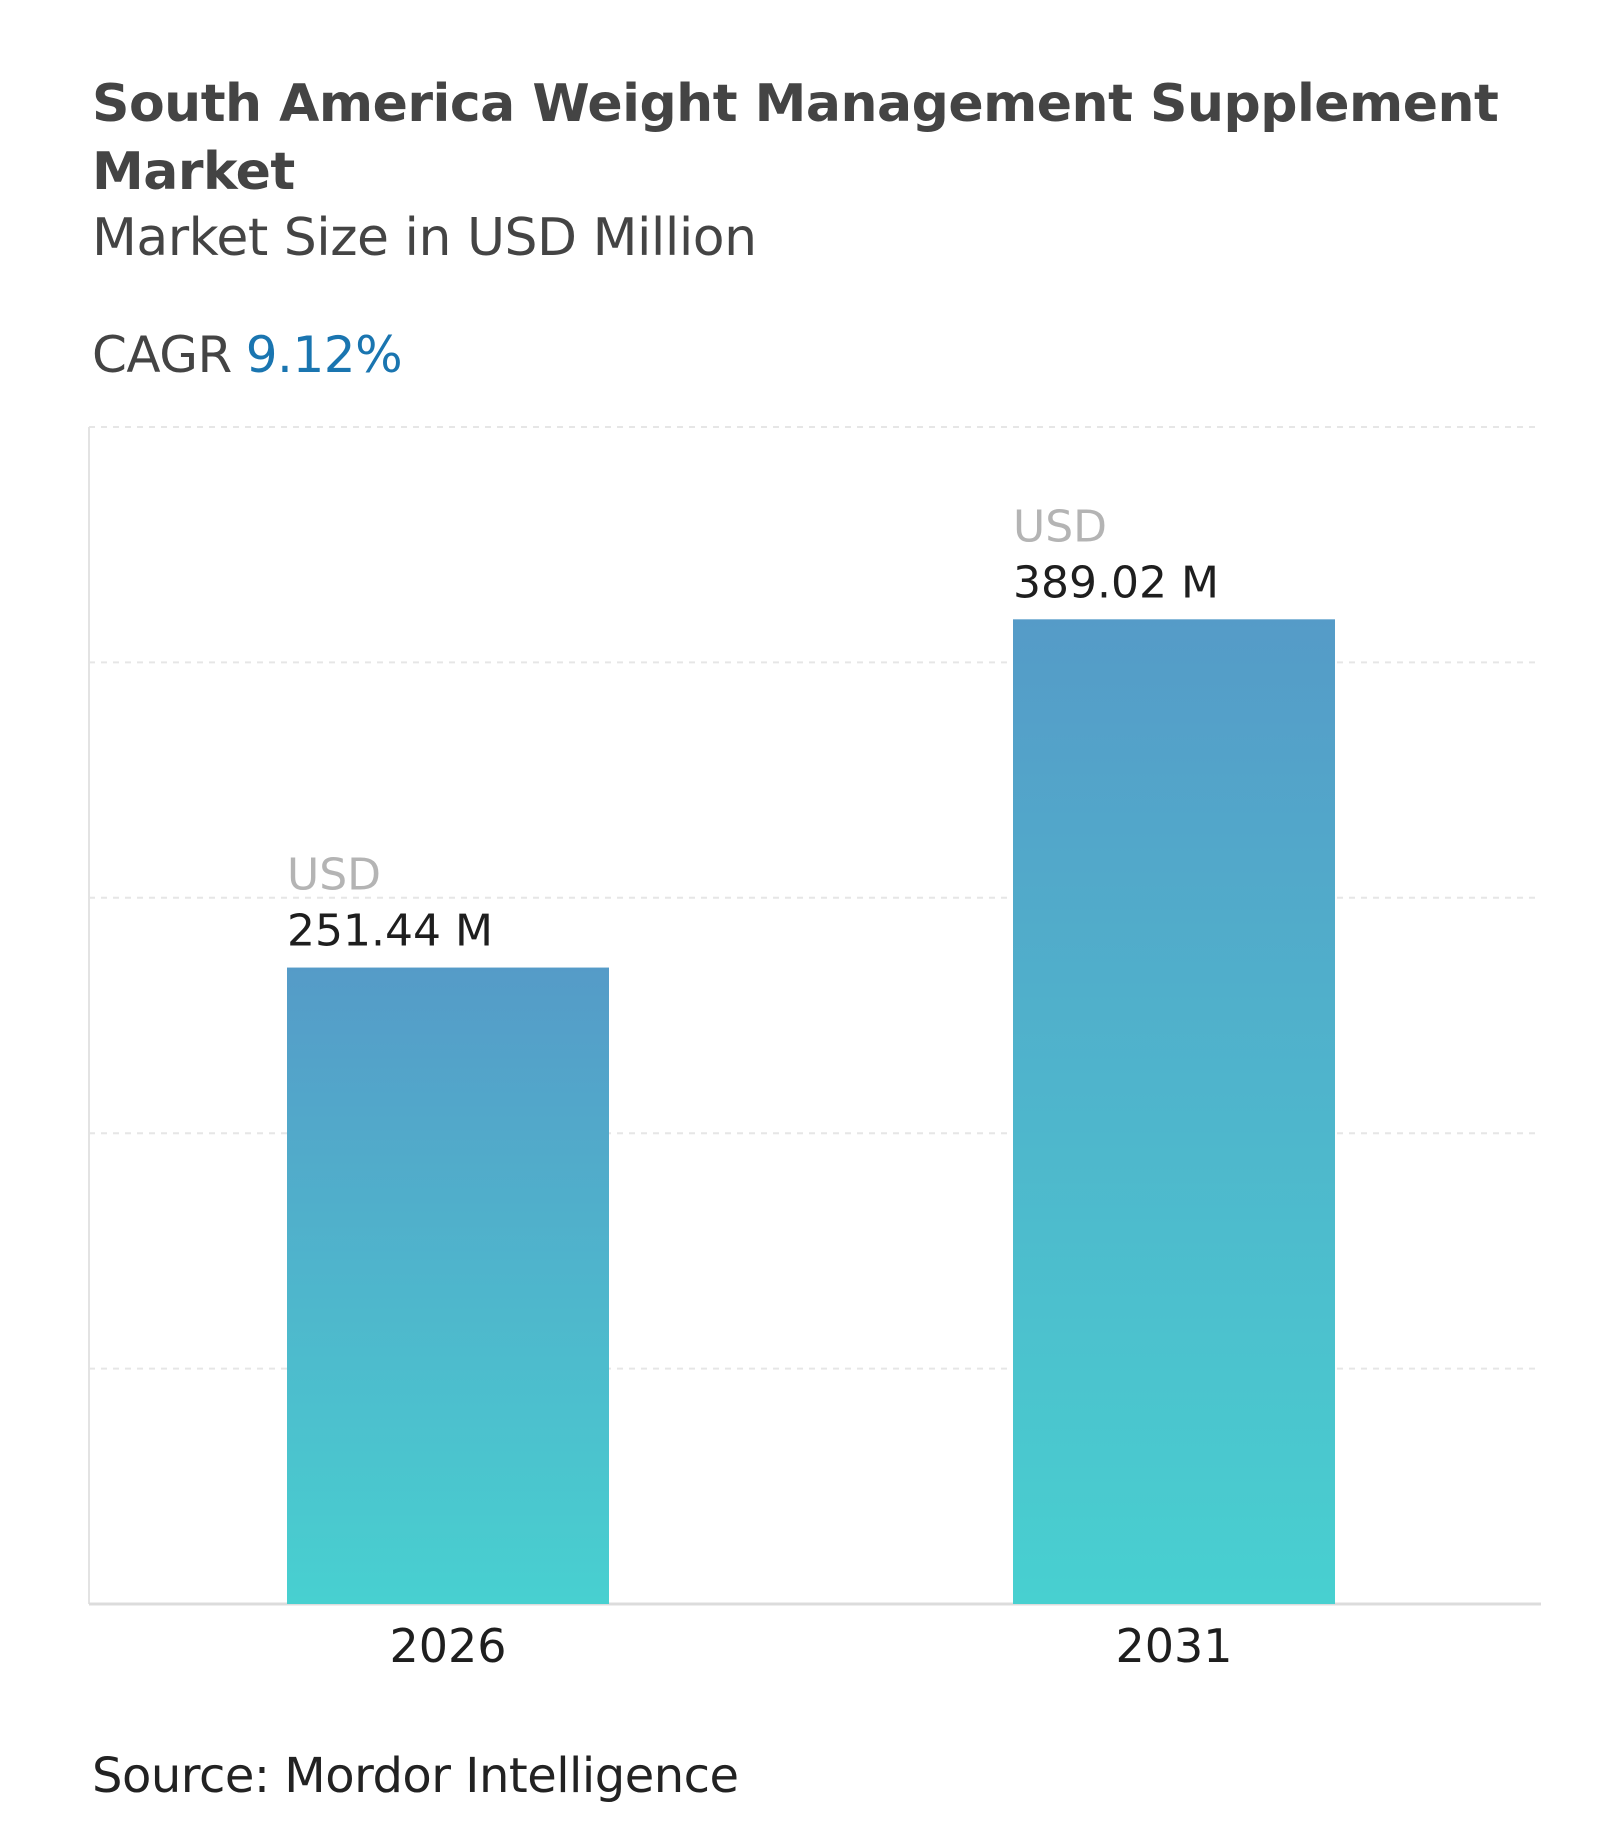 The height and width of the screenshot is (1826, 1620). I want to click on cagr-label: CAGR, so click(162, 355).